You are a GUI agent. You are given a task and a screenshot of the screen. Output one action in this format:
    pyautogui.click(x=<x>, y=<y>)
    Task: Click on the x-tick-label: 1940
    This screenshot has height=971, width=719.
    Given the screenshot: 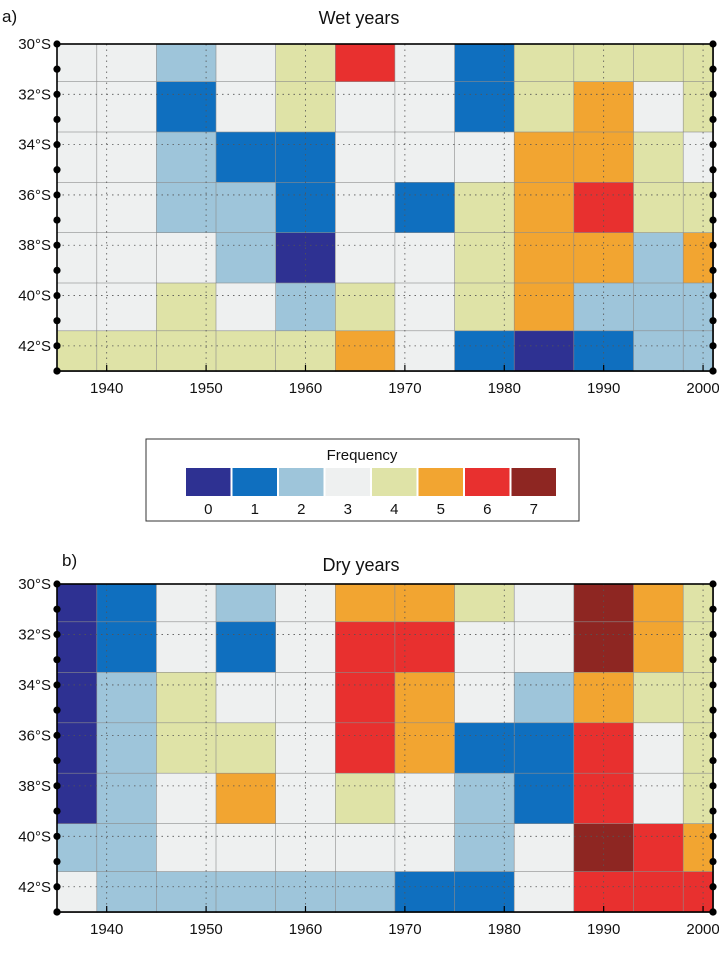 What is the action you would take?
    pyautogui.click(x=106, y=929)
    